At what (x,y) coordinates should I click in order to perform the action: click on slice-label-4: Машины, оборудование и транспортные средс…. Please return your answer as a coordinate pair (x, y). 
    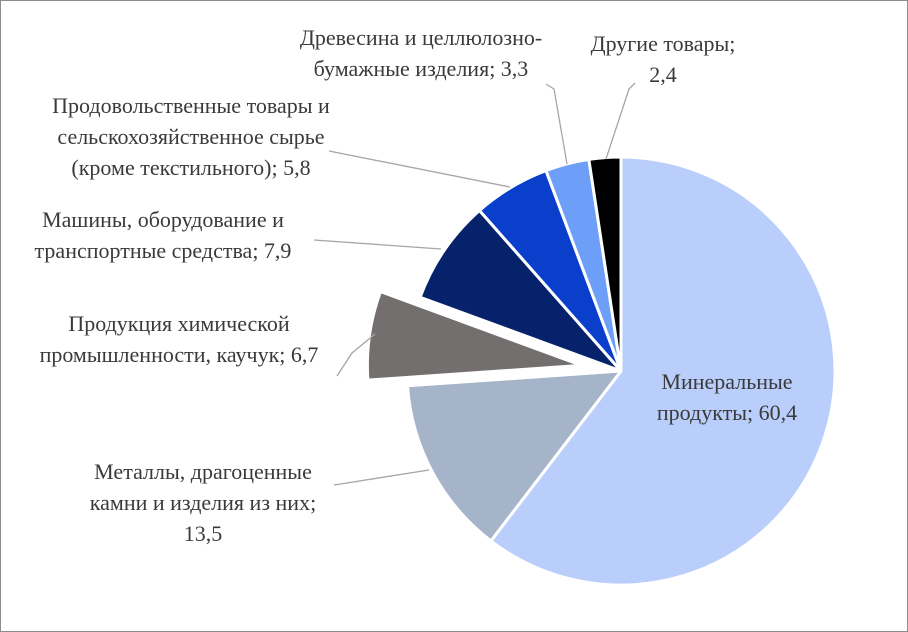
    Looking at the image, I should click on (163, 235).